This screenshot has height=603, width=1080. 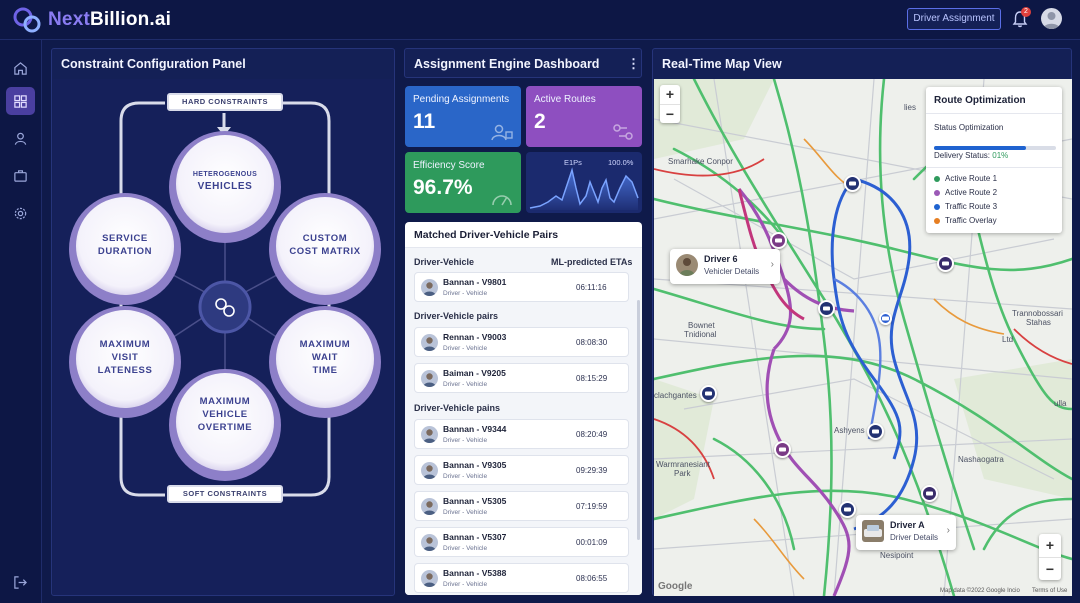 What do you see at coordinates (461, 99) in the screenshot?
I see `stat-label: Pending Assignments` at bounding box center [461, 99].